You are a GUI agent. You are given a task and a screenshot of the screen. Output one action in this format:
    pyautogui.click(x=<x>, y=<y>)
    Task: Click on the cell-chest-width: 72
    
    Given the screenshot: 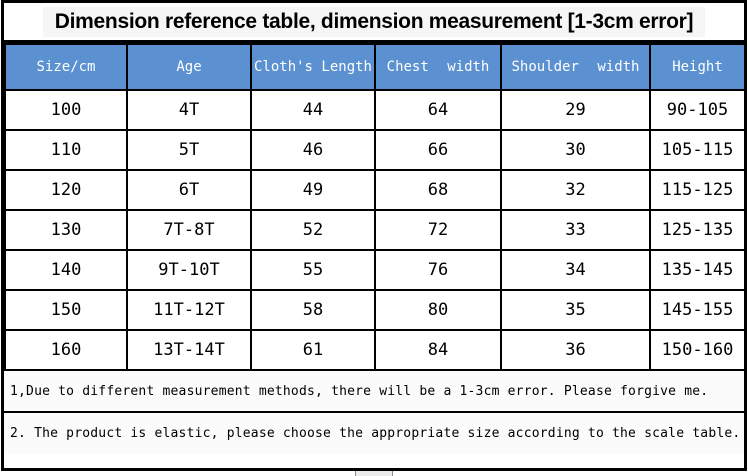 What is the action you would take?
    pyautogui.click(x=438, y=230)
    